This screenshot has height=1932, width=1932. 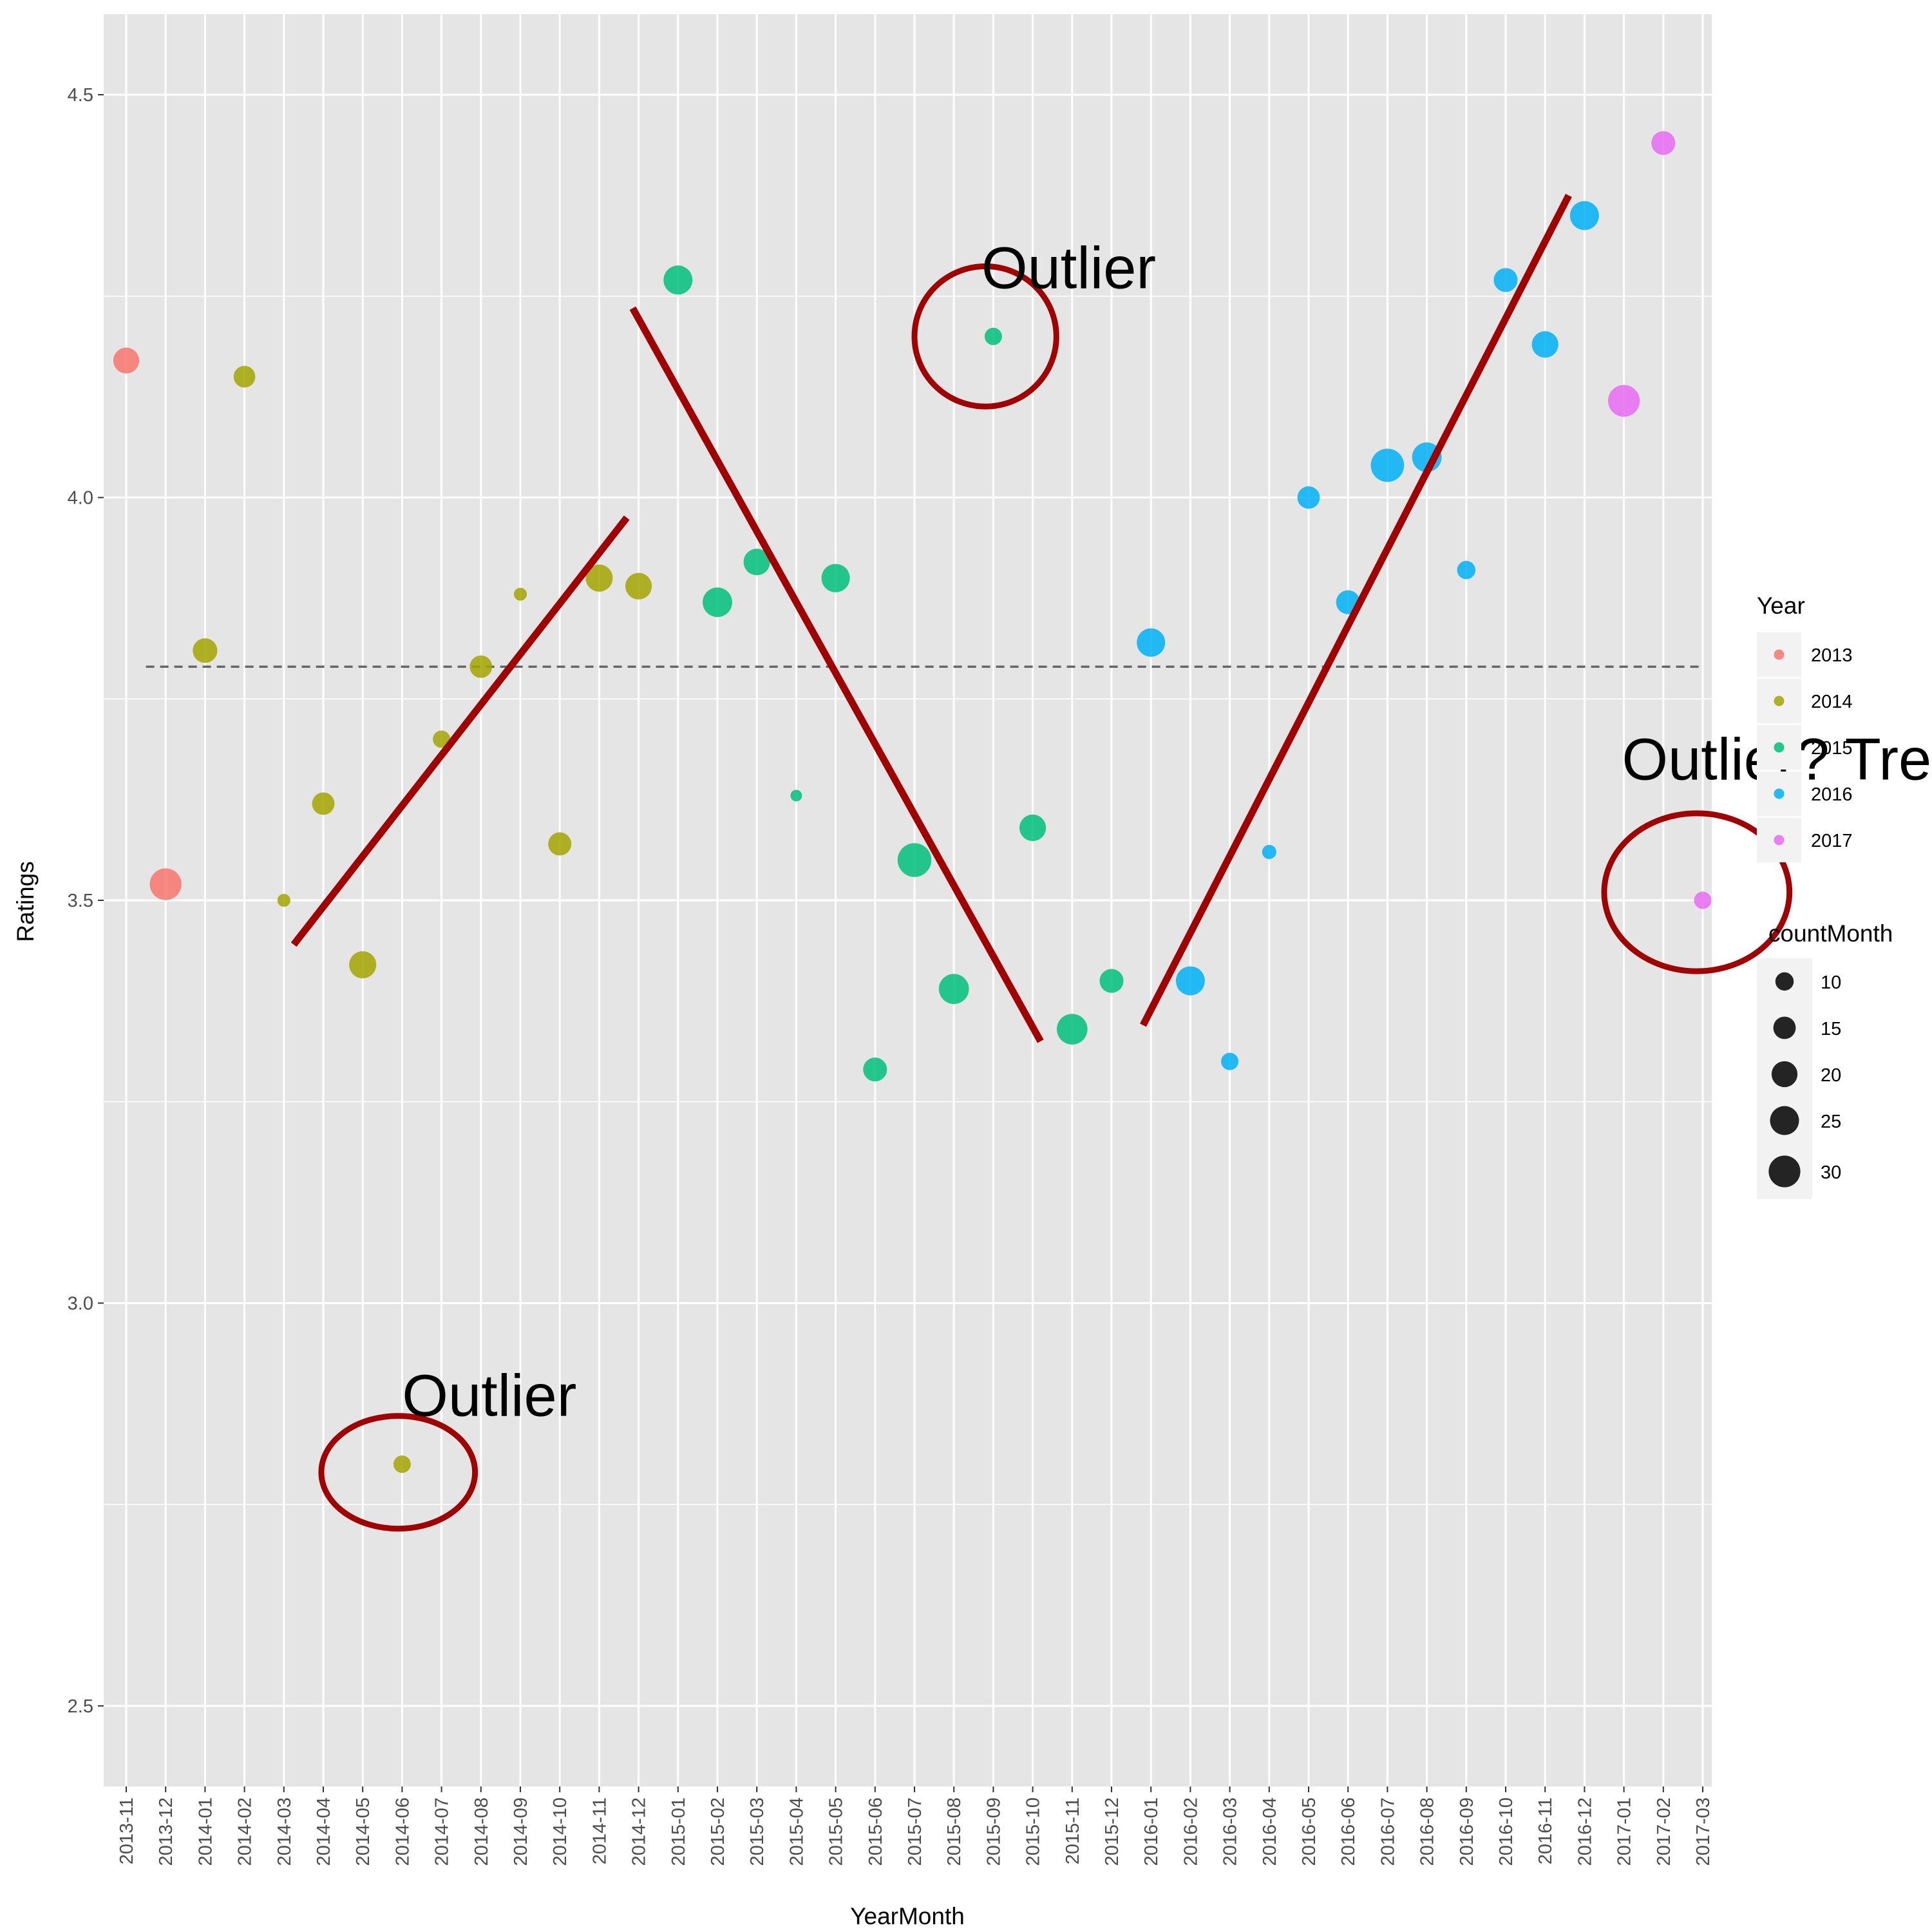 I want to click on x-tick-label: 2015-06, so click(x=876, y=1832).